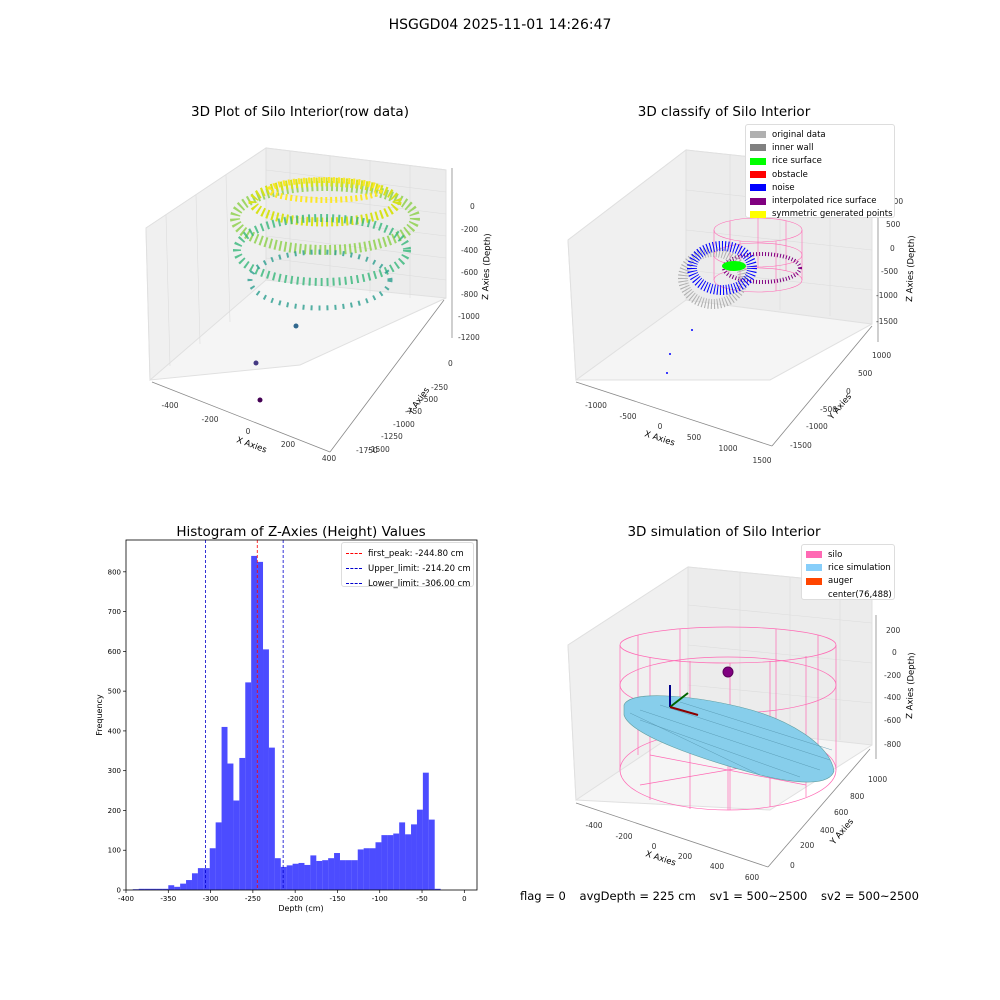 Image resolution: width=1000 pixels, height=1000 pixels. Describe the element at coordinates (762, 268) in the screenshot. I see `interpolated-rice-surface` at that location.